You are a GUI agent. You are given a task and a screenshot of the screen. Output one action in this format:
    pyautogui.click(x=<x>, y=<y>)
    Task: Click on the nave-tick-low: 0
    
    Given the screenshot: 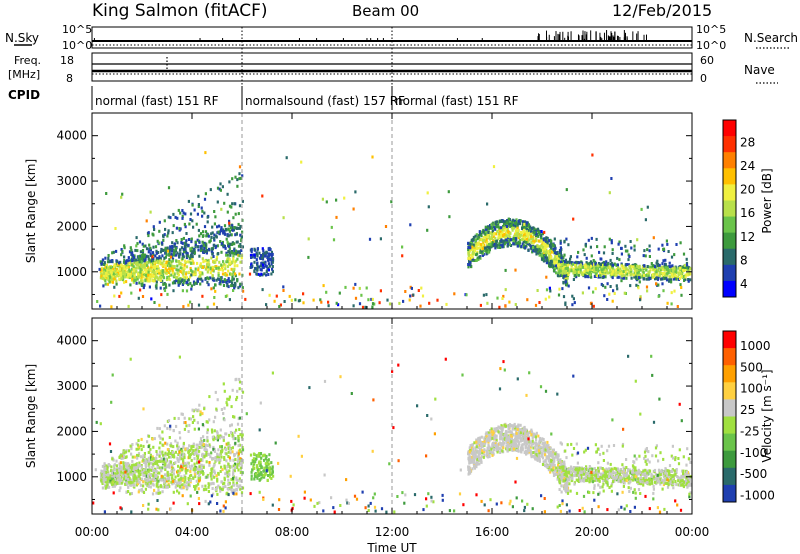 What is the action you would take?
    pyautogui.click(x=703, y=78)
    